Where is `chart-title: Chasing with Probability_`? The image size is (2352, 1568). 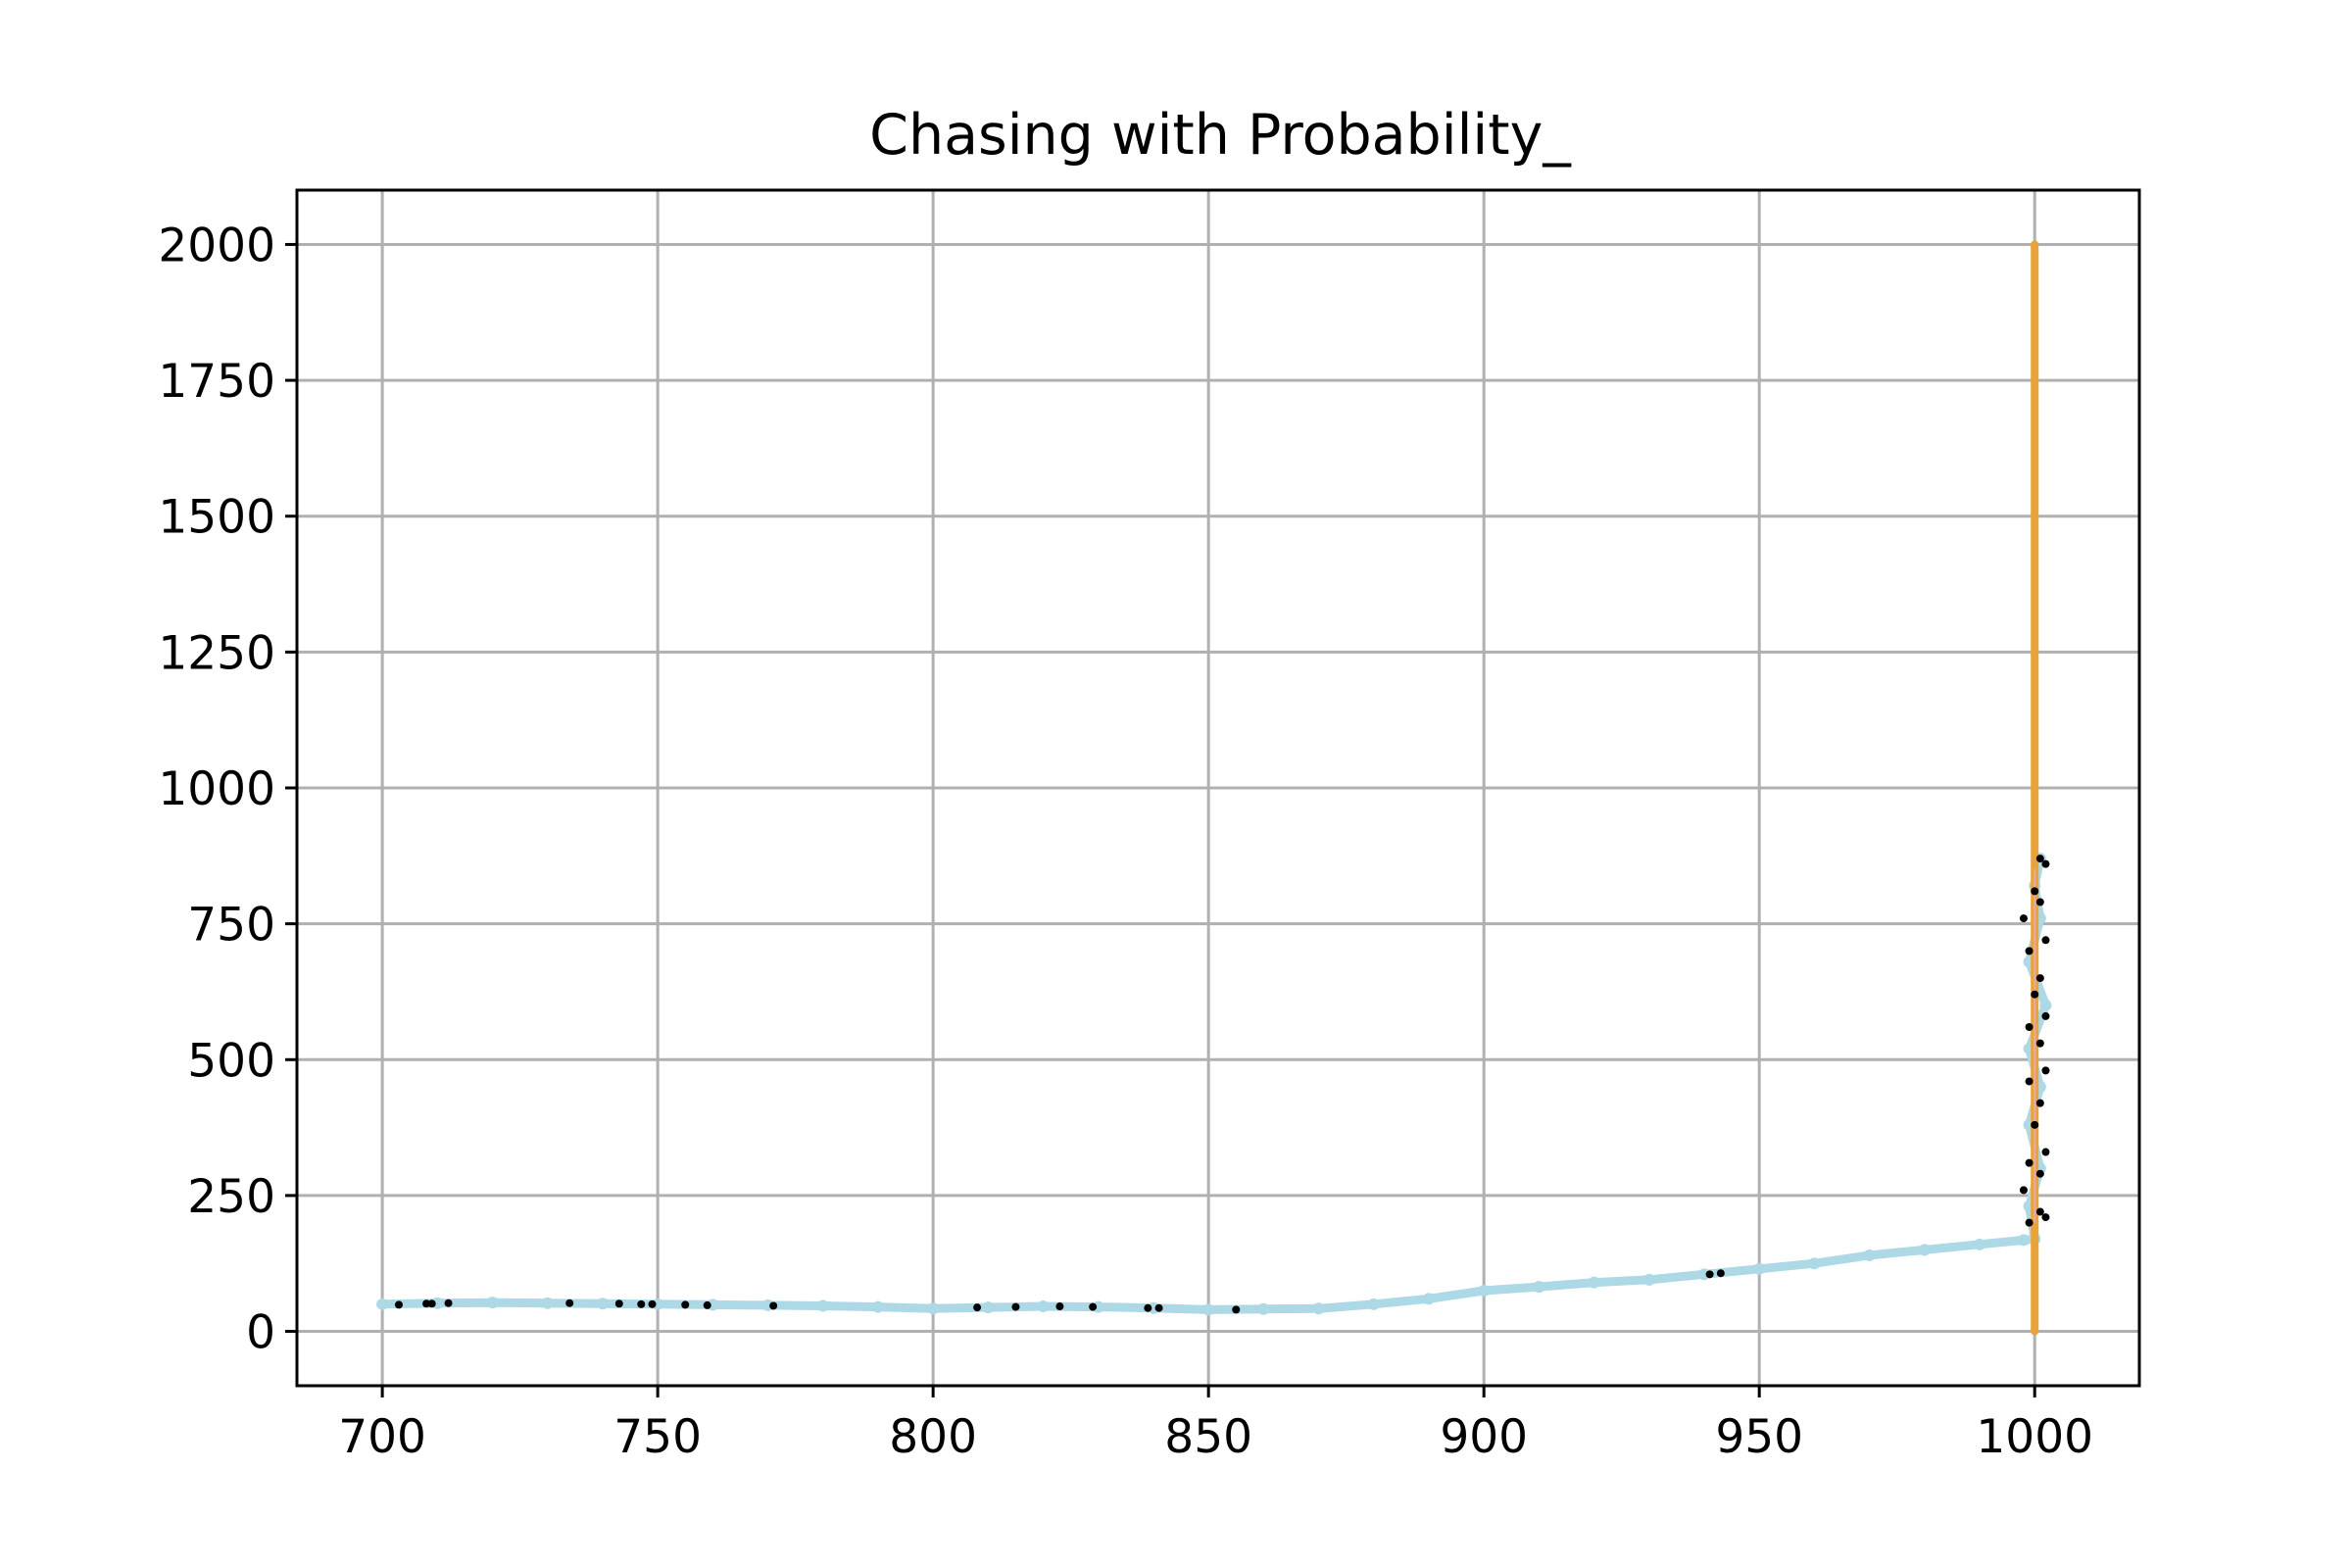
chart-title: Chasing with Probability_ is located at coordinates (1220, 135).